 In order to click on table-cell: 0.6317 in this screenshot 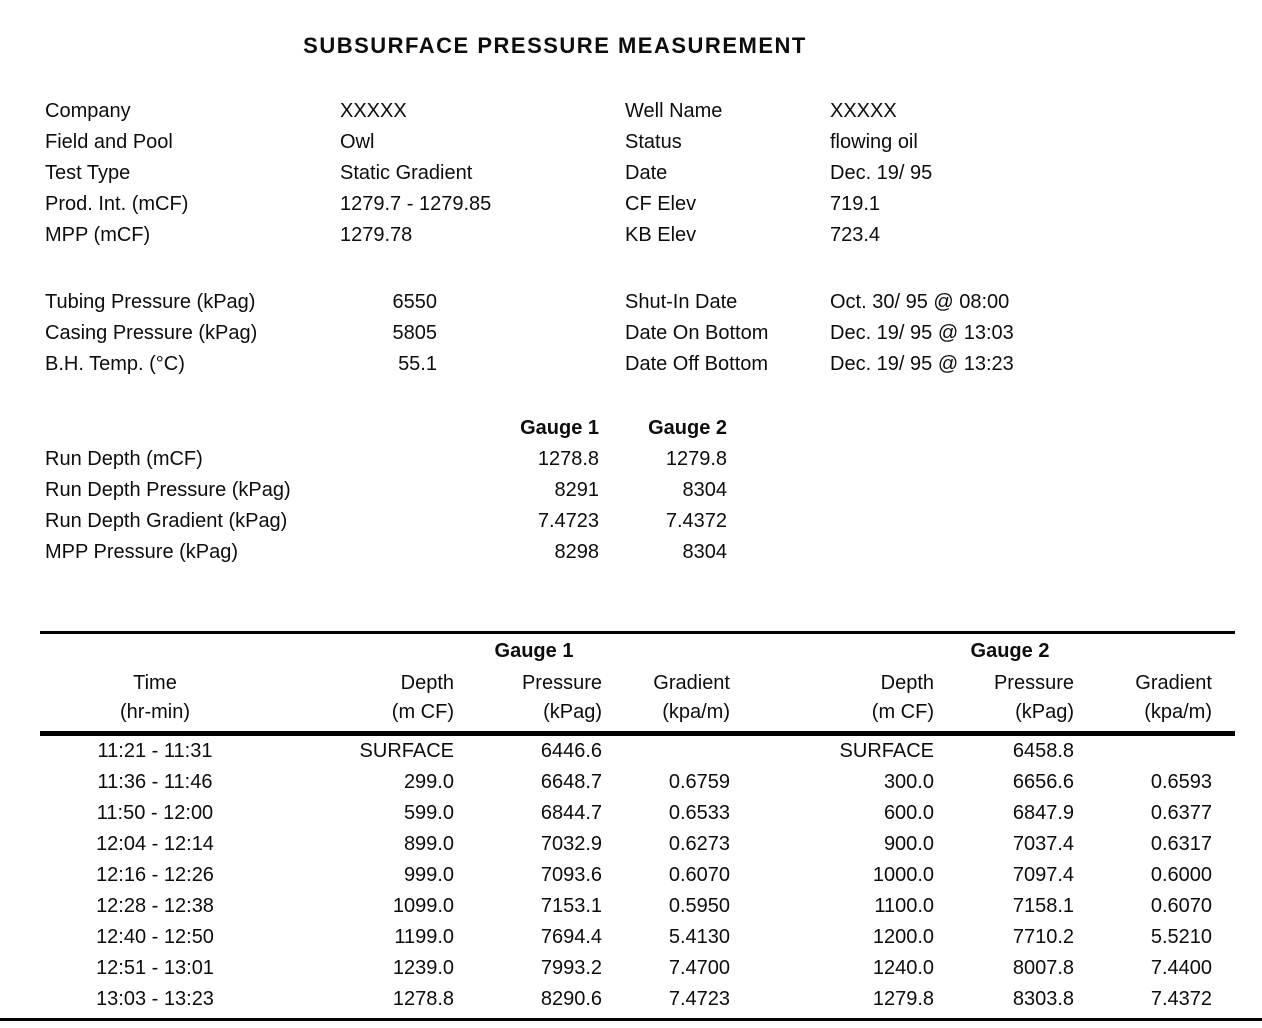, I will do `click(1181, 844)`.